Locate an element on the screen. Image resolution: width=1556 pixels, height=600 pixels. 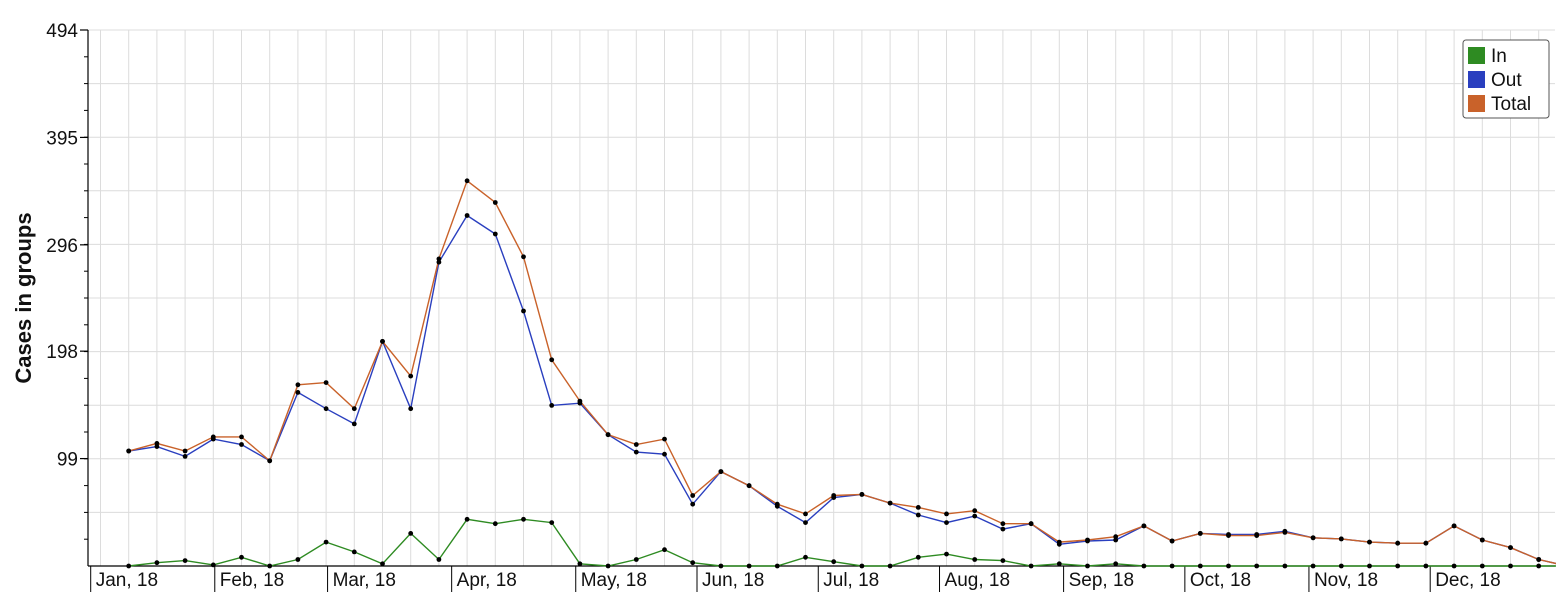
x-tick-label: Dec, 18 is located at coordinates (1467, 580).